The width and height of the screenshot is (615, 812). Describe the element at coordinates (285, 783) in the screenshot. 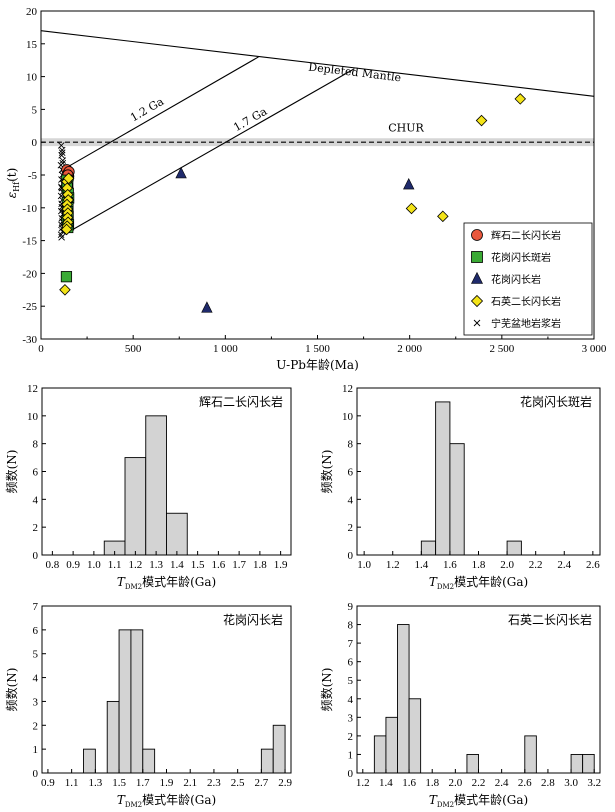

I see `x-tick-label: 2.9` at that location.